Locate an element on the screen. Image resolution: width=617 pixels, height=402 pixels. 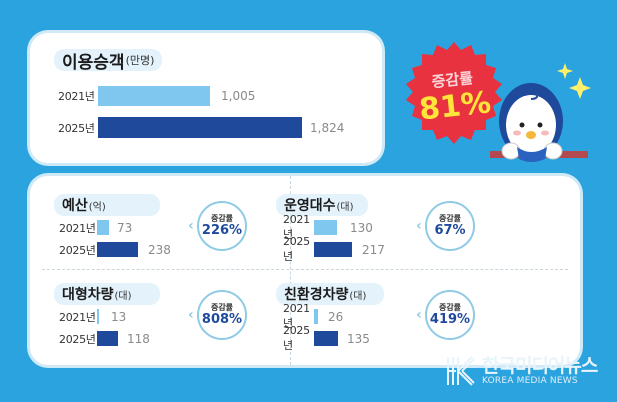
value-label: 1,005 is located at coordinates (238, 96).